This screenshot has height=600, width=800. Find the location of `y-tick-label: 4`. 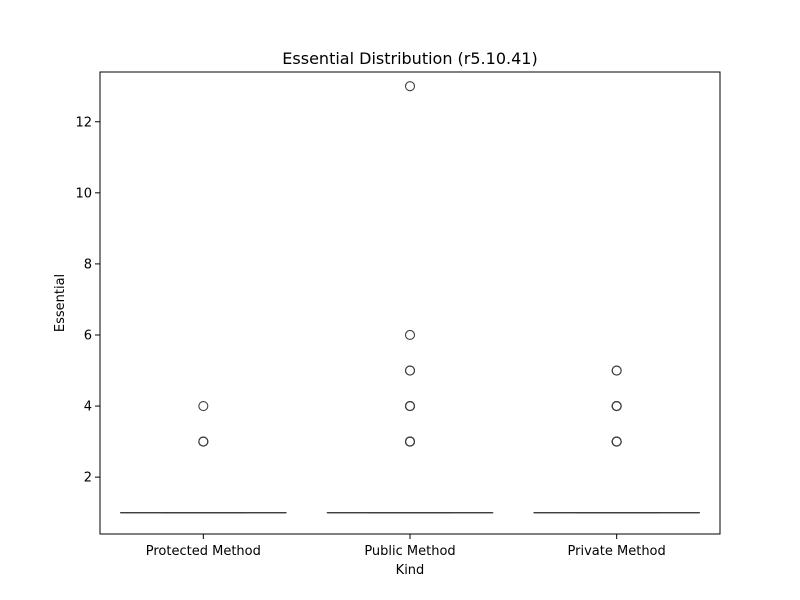

y-tick-label: 4 is located at coordinates (88, 407).